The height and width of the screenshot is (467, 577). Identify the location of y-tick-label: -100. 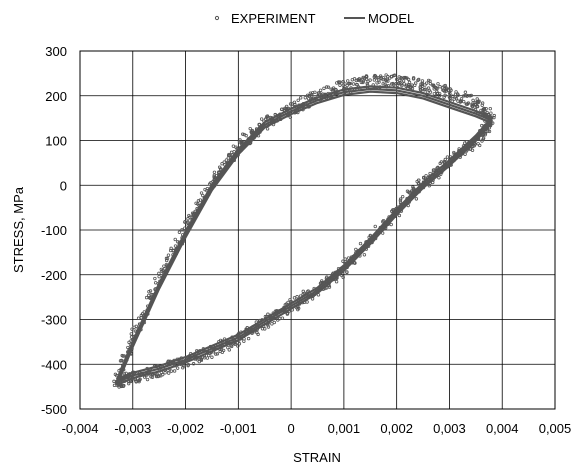
(54, 230).